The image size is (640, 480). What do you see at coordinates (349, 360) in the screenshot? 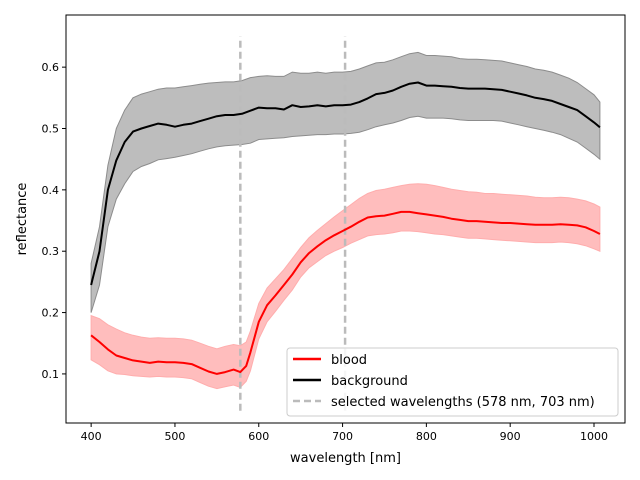
I see `legend-label-blood: blood` at bounding box center [349, 360].